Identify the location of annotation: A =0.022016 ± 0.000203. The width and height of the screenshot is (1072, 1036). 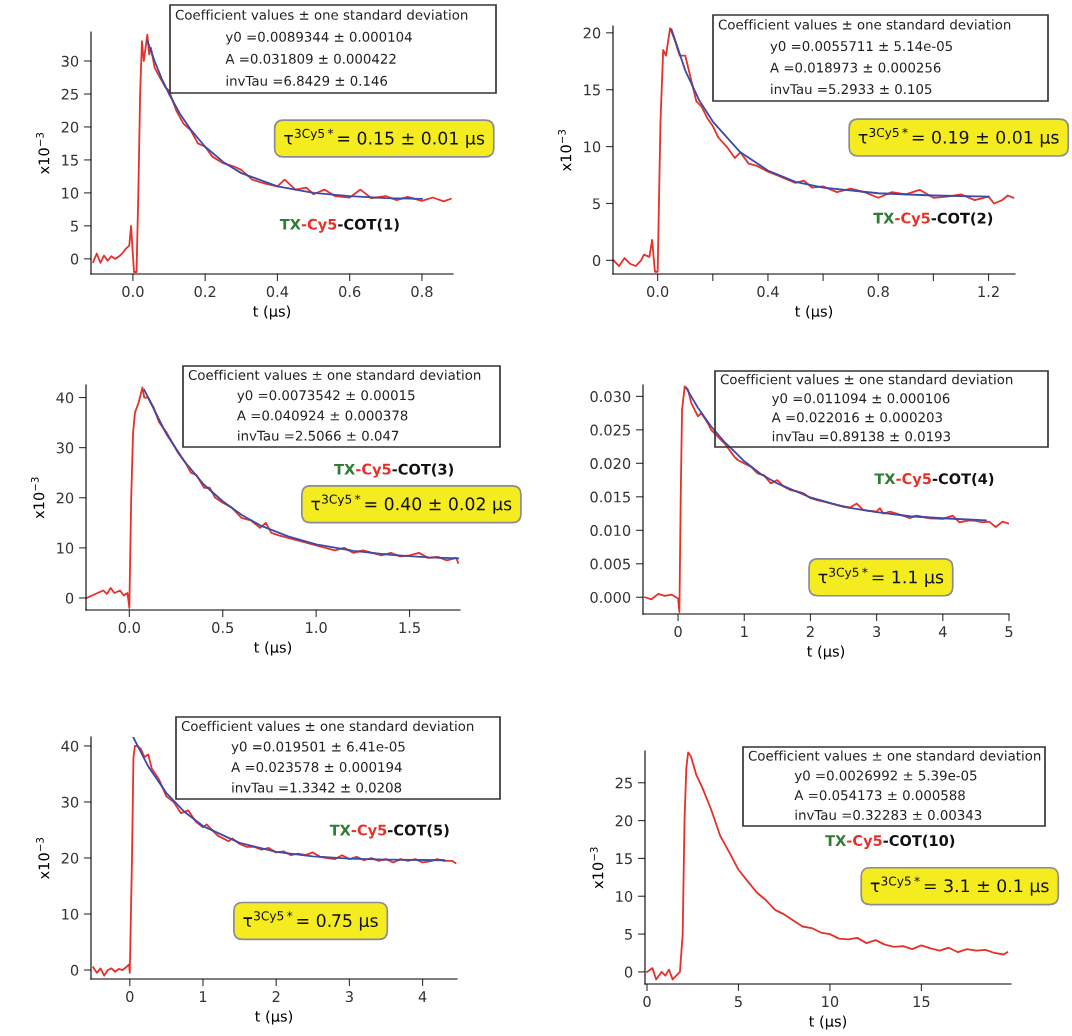
(856, 417).